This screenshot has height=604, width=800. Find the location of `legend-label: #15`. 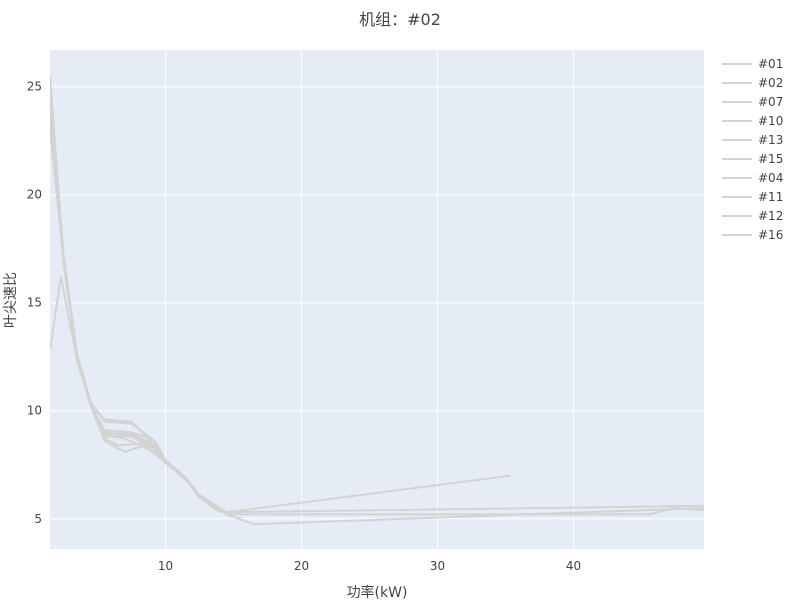

legend-label: #15 is located at coordinates (770, 159).